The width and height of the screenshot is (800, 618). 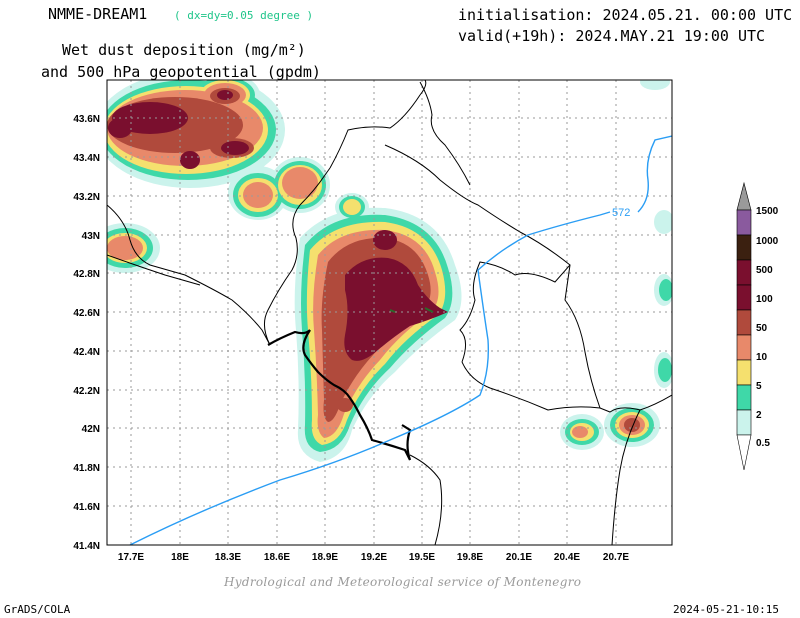 I want to click on legend-label: 2, so click(x=759, y=415).